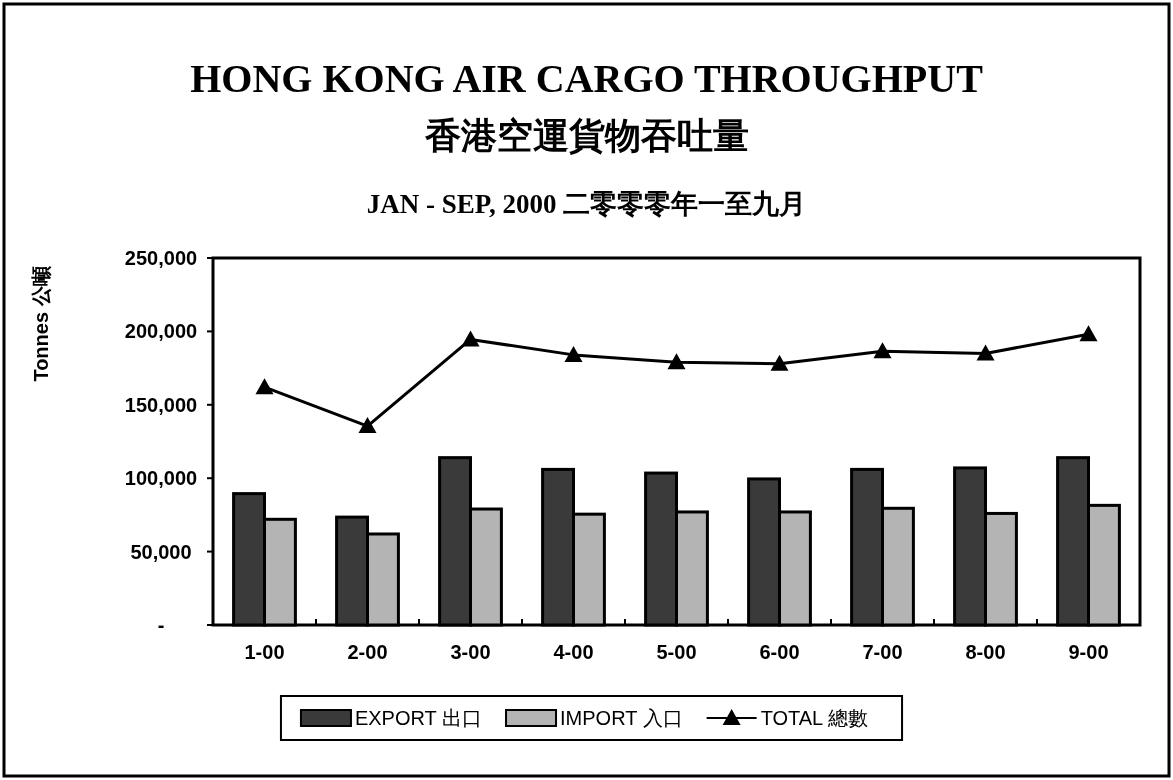  I want to click on x-tick-label: 5-00, so click(676, 652).